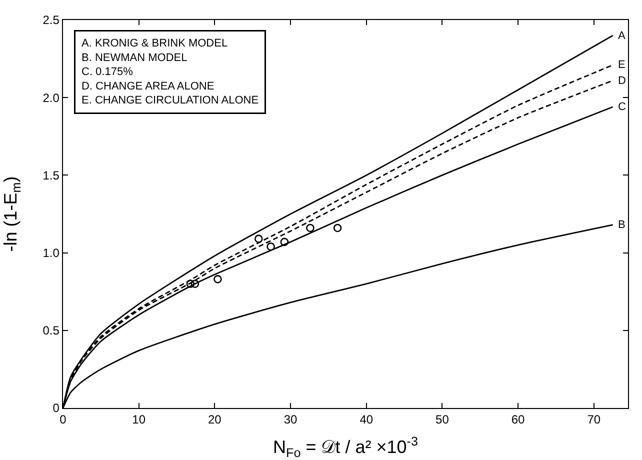 The width and height of the screenshot is (642, 460). Describe the element at coordinates (594, 419) in the screenshot. I see `x-tick-label: 70` at that location.